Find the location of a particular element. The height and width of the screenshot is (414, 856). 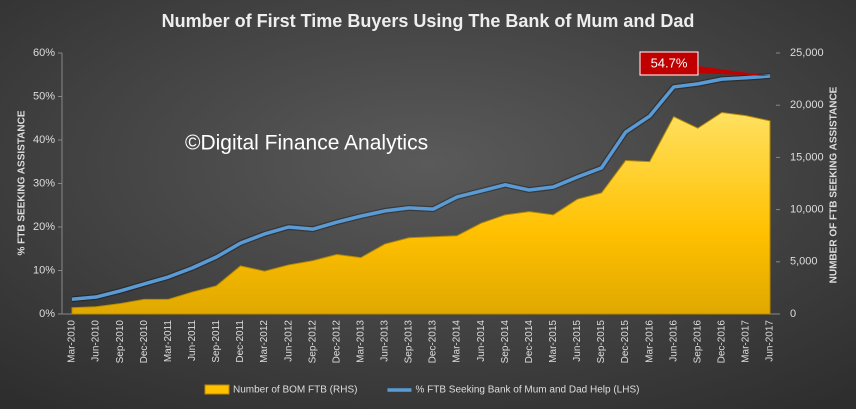

y-tick-label: 10% is located at coordinates (44, 270).